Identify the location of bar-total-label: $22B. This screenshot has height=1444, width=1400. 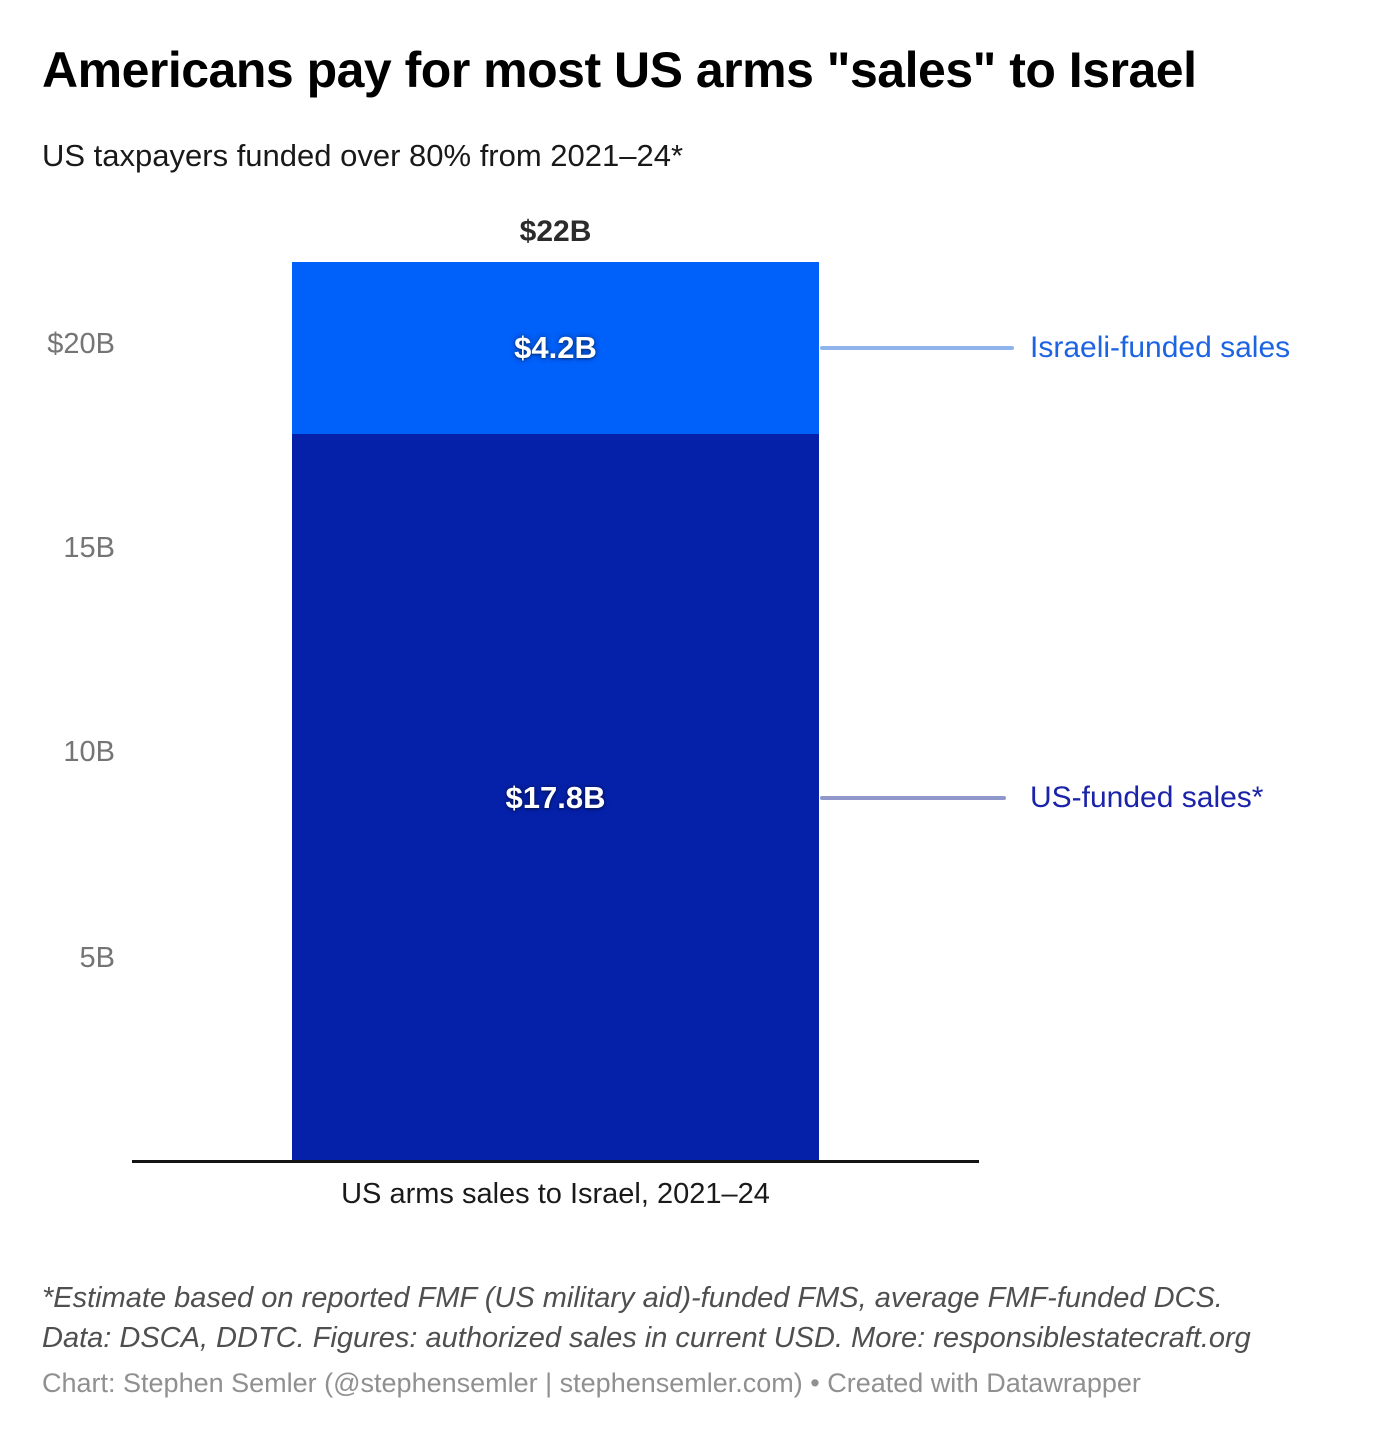
(555, 231).